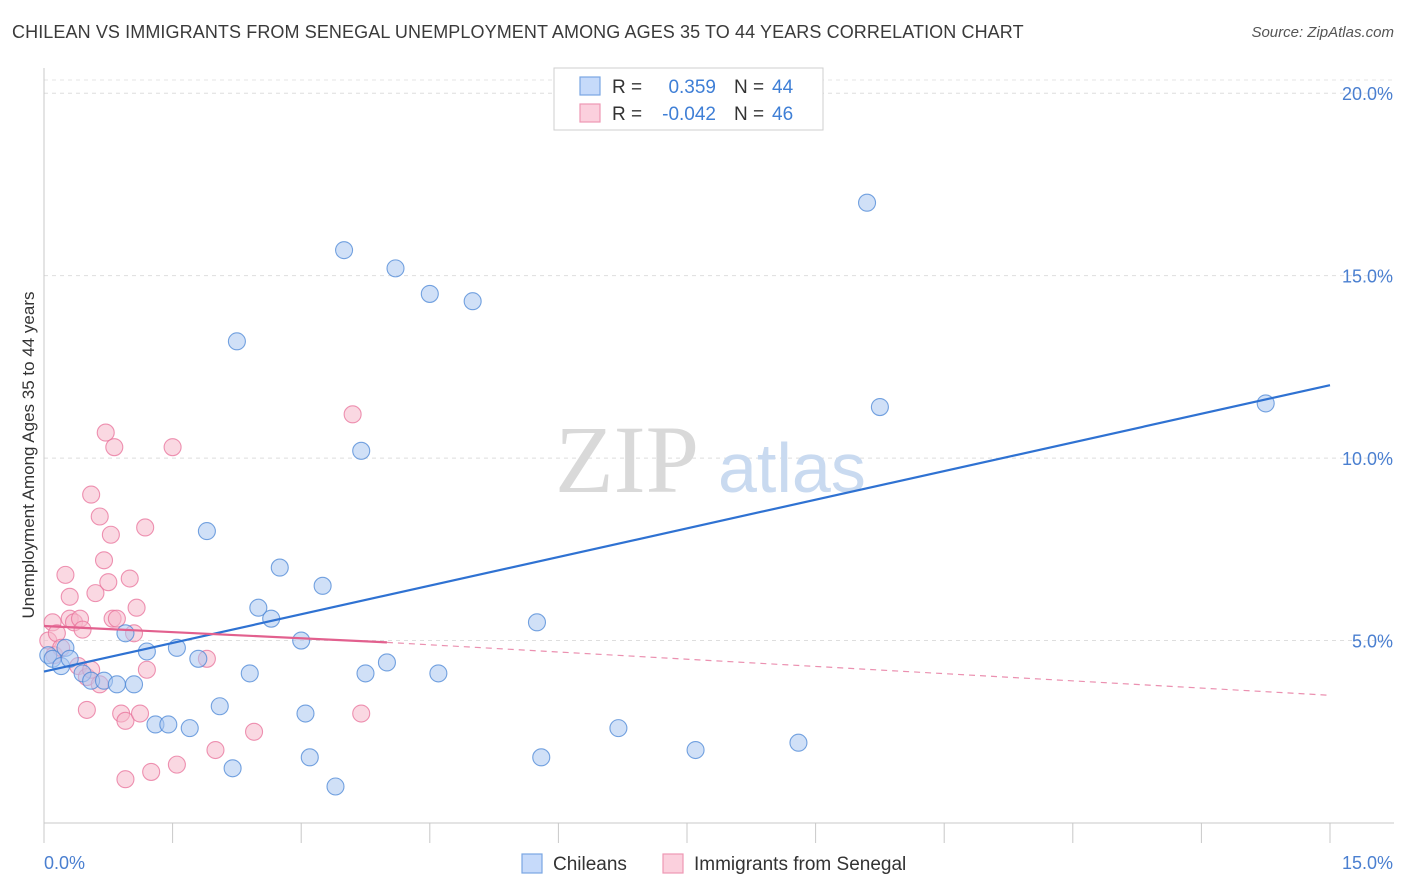 The image size is (1406, 892). I want to click on y-tick-label: 10.0%, so click(1367, 459).